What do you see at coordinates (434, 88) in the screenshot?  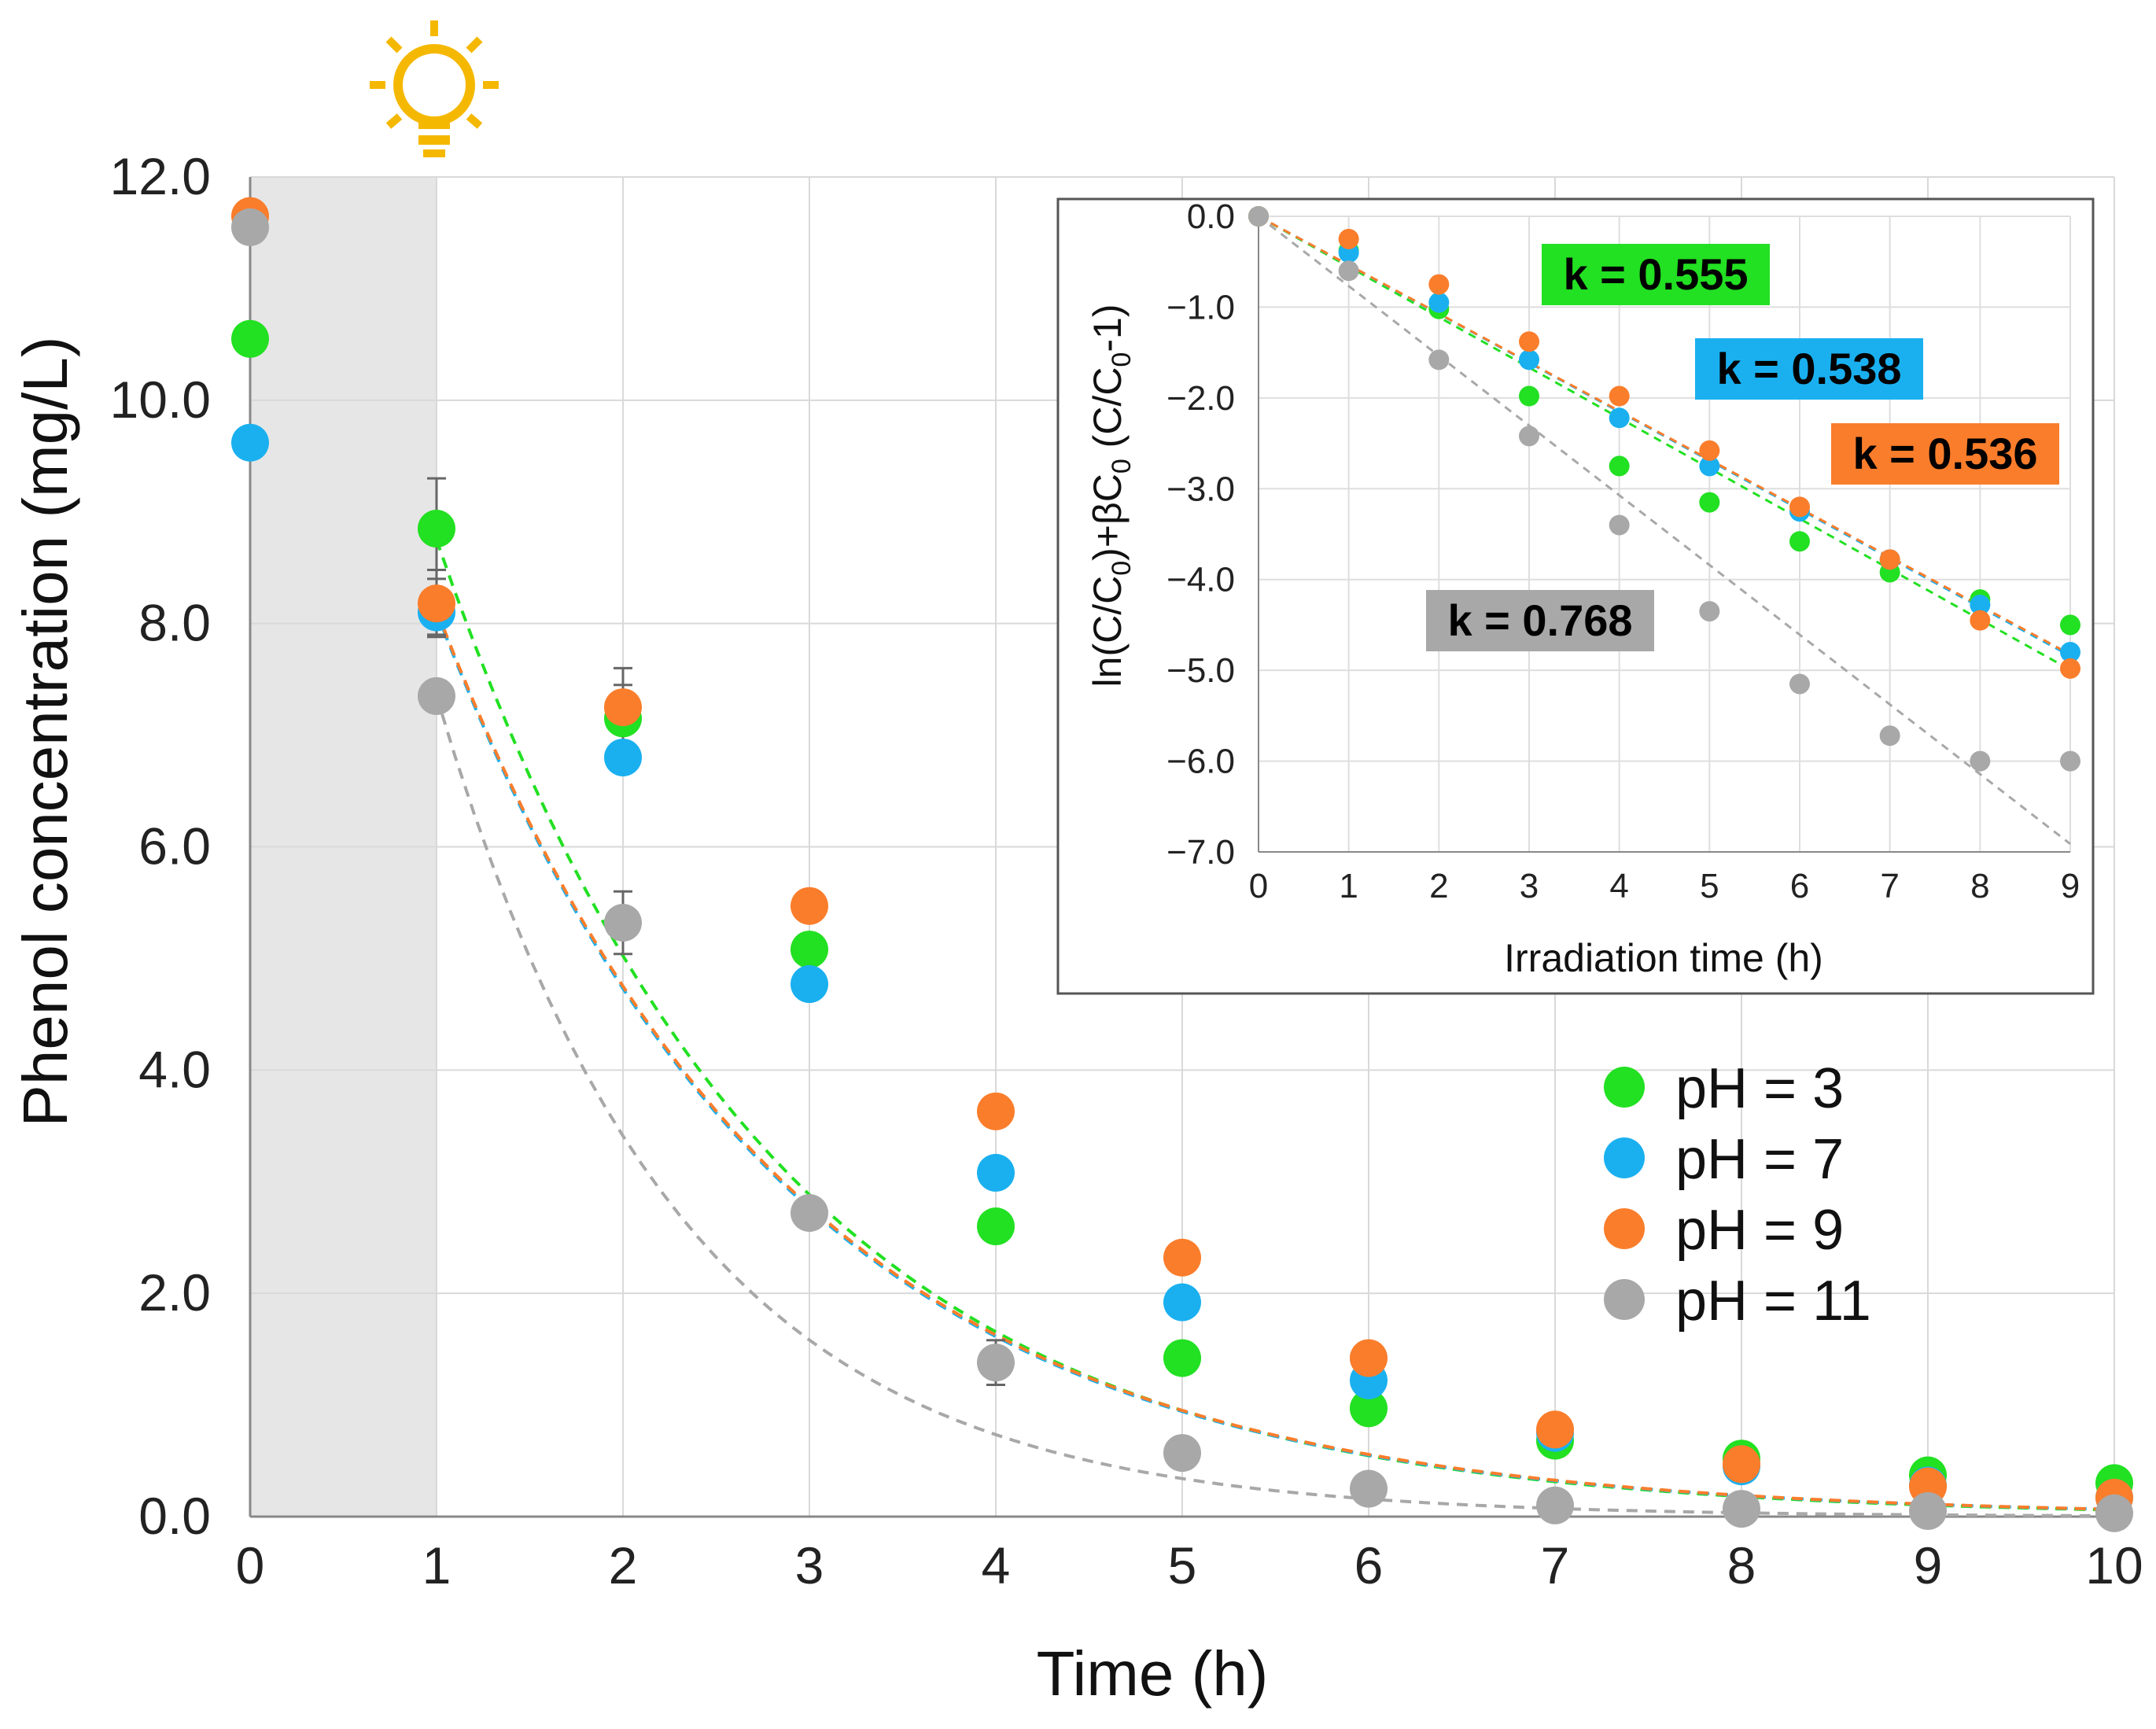 I see `light-bulb-icon` at bounding box center [434, 88].